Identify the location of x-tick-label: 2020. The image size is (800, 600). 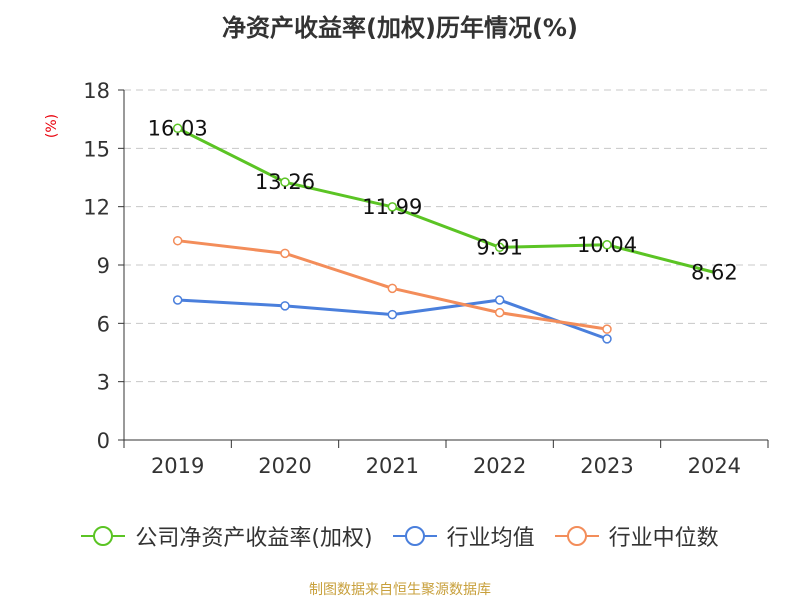
(284, 466).